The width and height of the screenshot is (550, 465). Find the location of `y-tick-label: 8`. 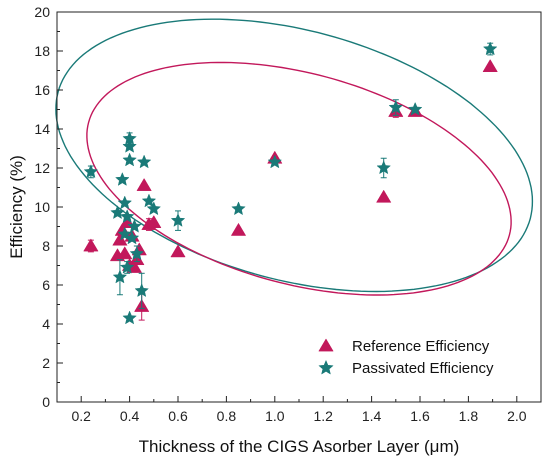

y-tick-label: 8 is located at coordinates (46, 246).